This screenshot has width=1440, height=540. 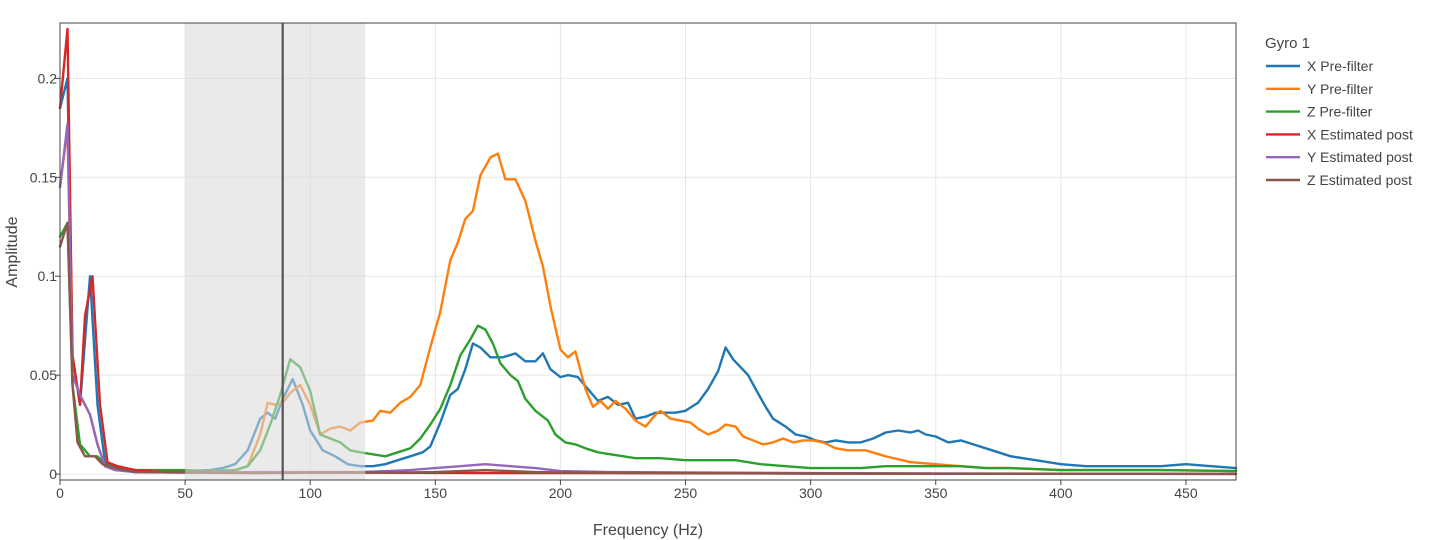 I want to click on legend-item: X Estimated post, so click(x=1339, y=134).